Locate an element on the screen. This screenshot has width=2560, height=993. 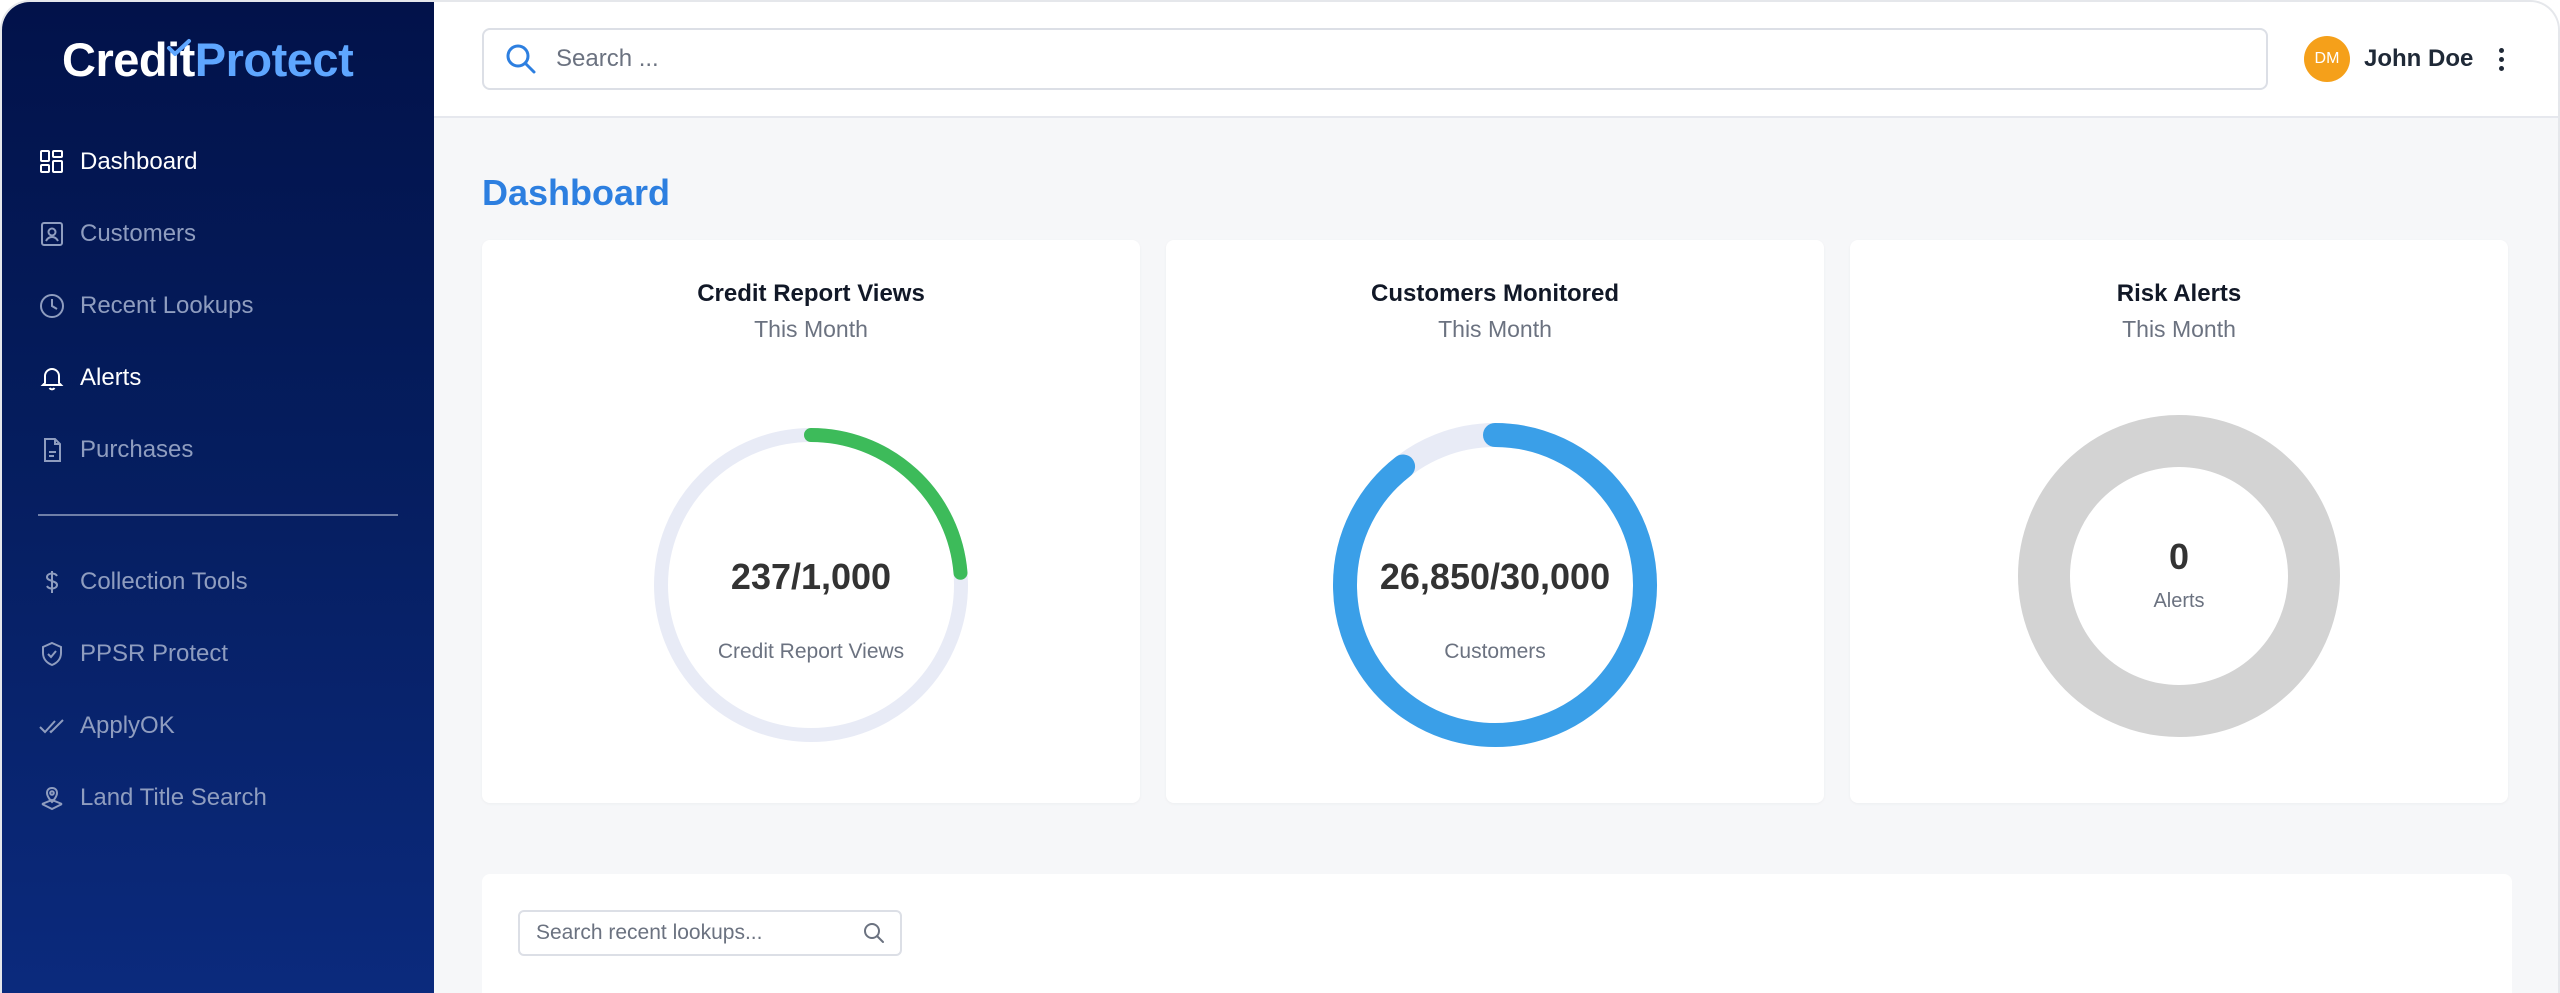
sidebar-item-label: Dashboard is located at coordinates (139, 161).